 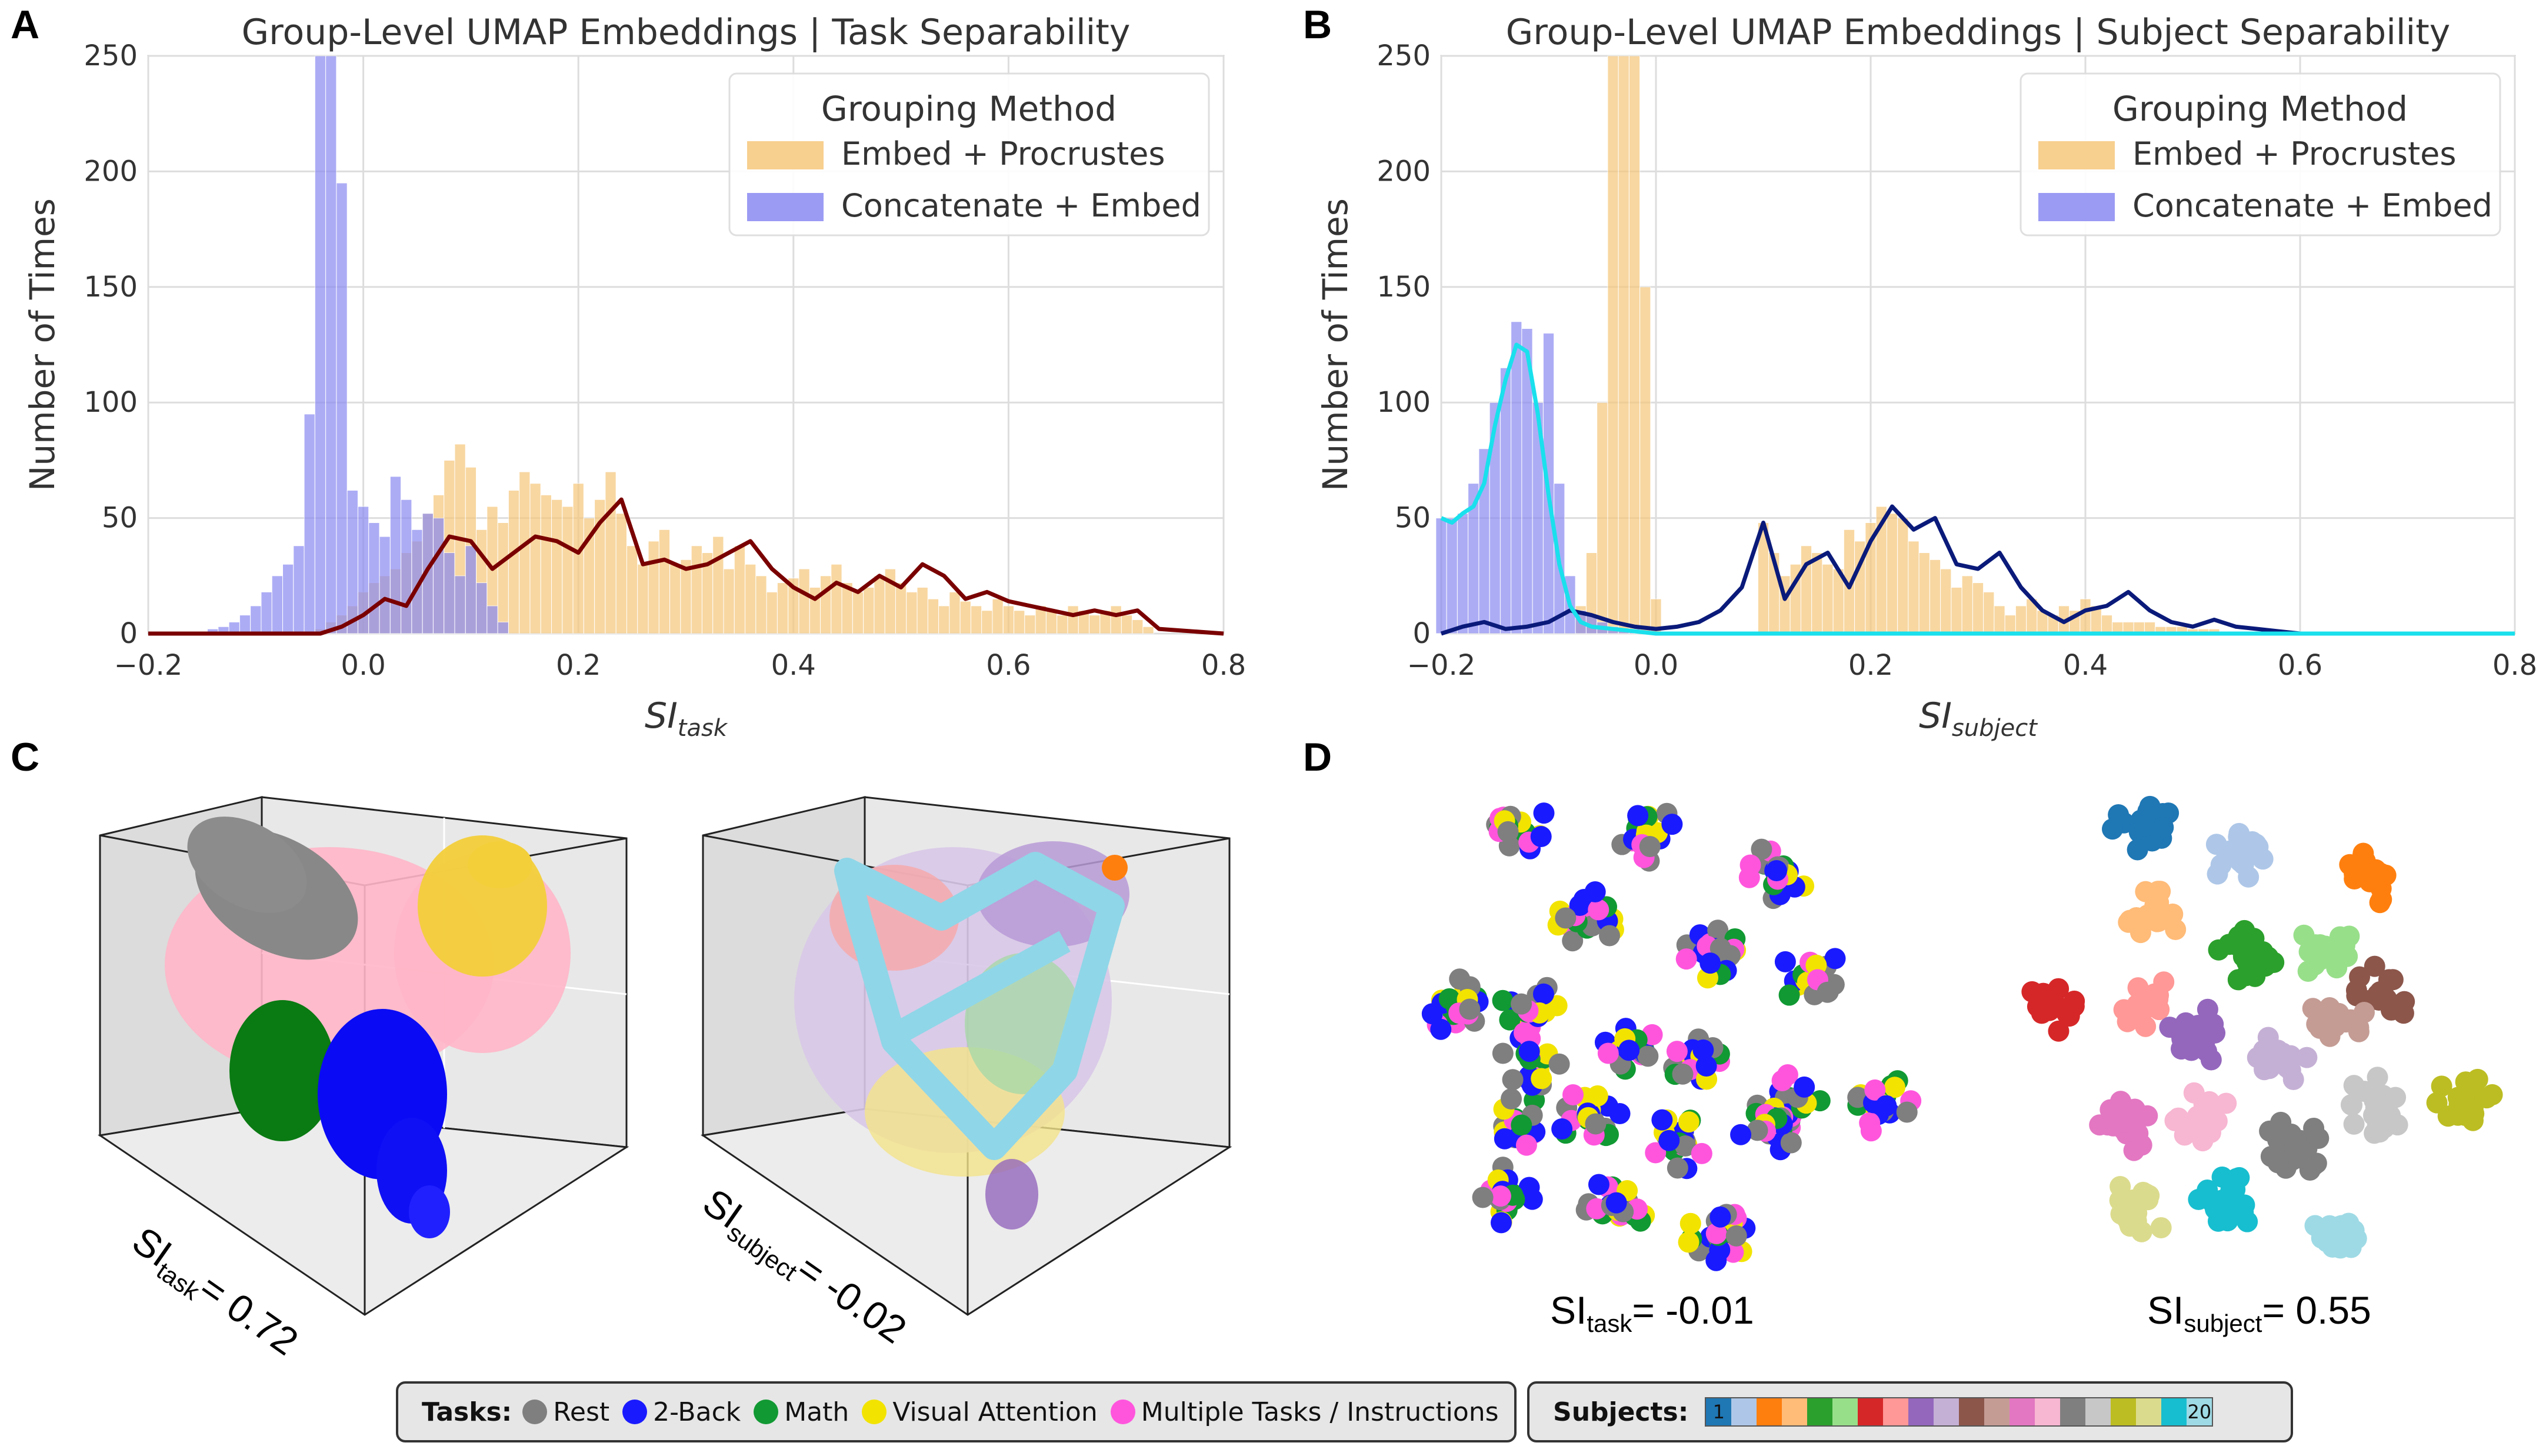 What do you see at coordinates (1977, 489) in the screenshot?
I see `kde-line` at bounding box center [1977, 489].